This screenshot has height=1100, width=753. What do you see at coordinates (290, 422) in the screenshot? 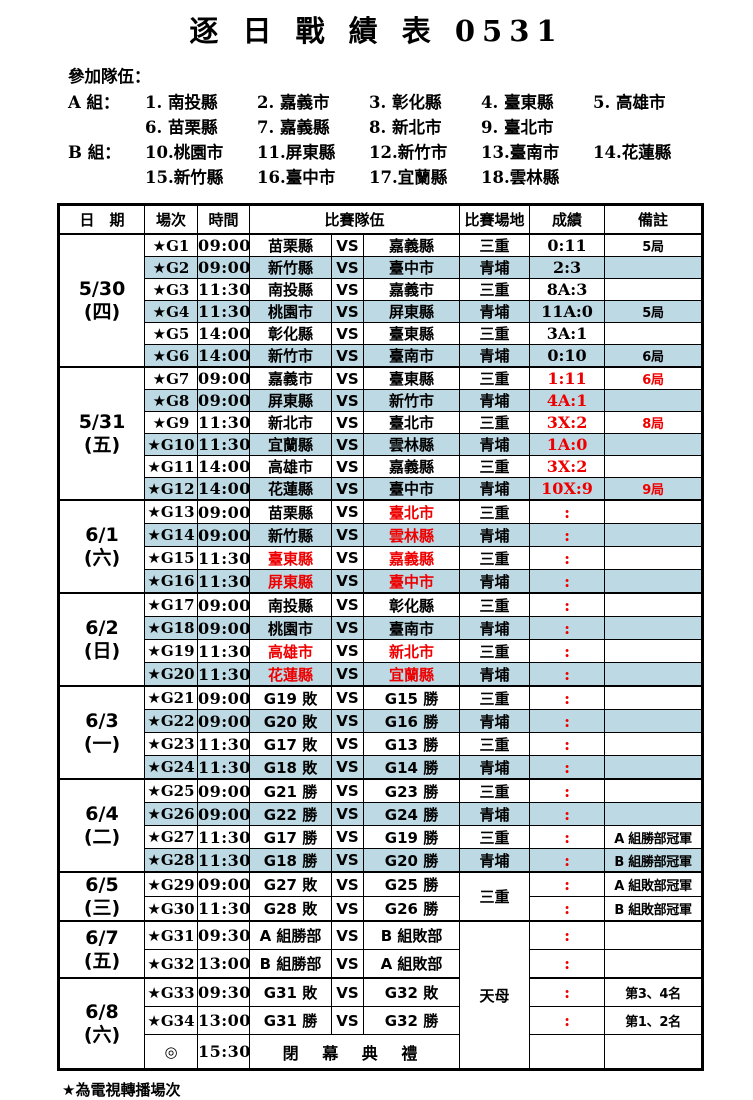
I see `team1-cell: 新北市` at bounding box center [290, 422].